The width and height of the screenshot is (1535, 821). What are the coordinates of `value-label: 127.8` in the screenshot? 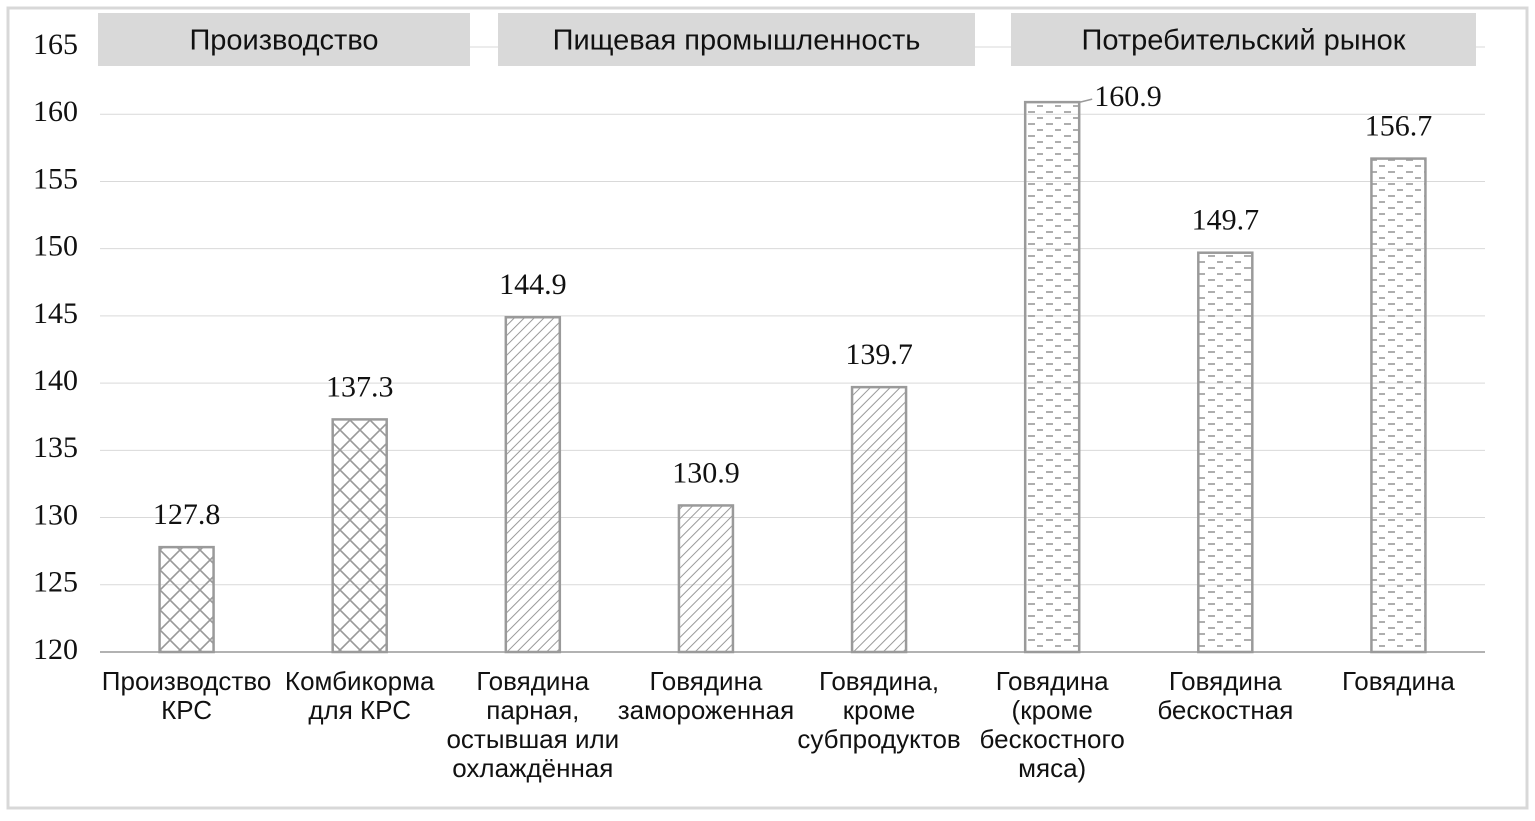 It's located at (187, 514).